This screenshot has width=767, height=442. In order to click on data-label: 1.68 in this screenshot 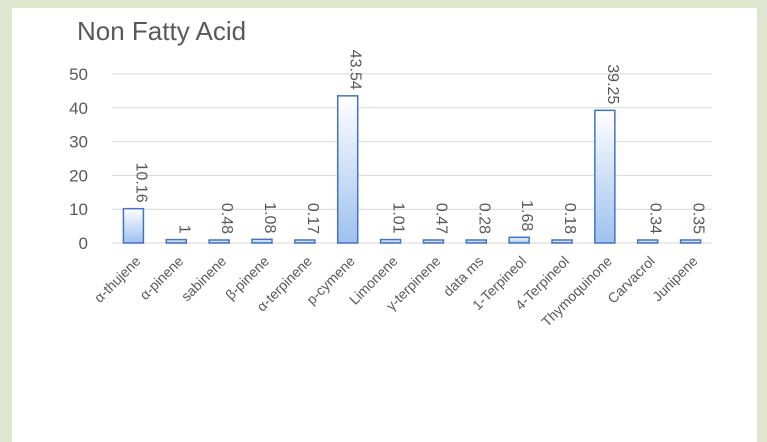, I will do `click(526, 215)`.